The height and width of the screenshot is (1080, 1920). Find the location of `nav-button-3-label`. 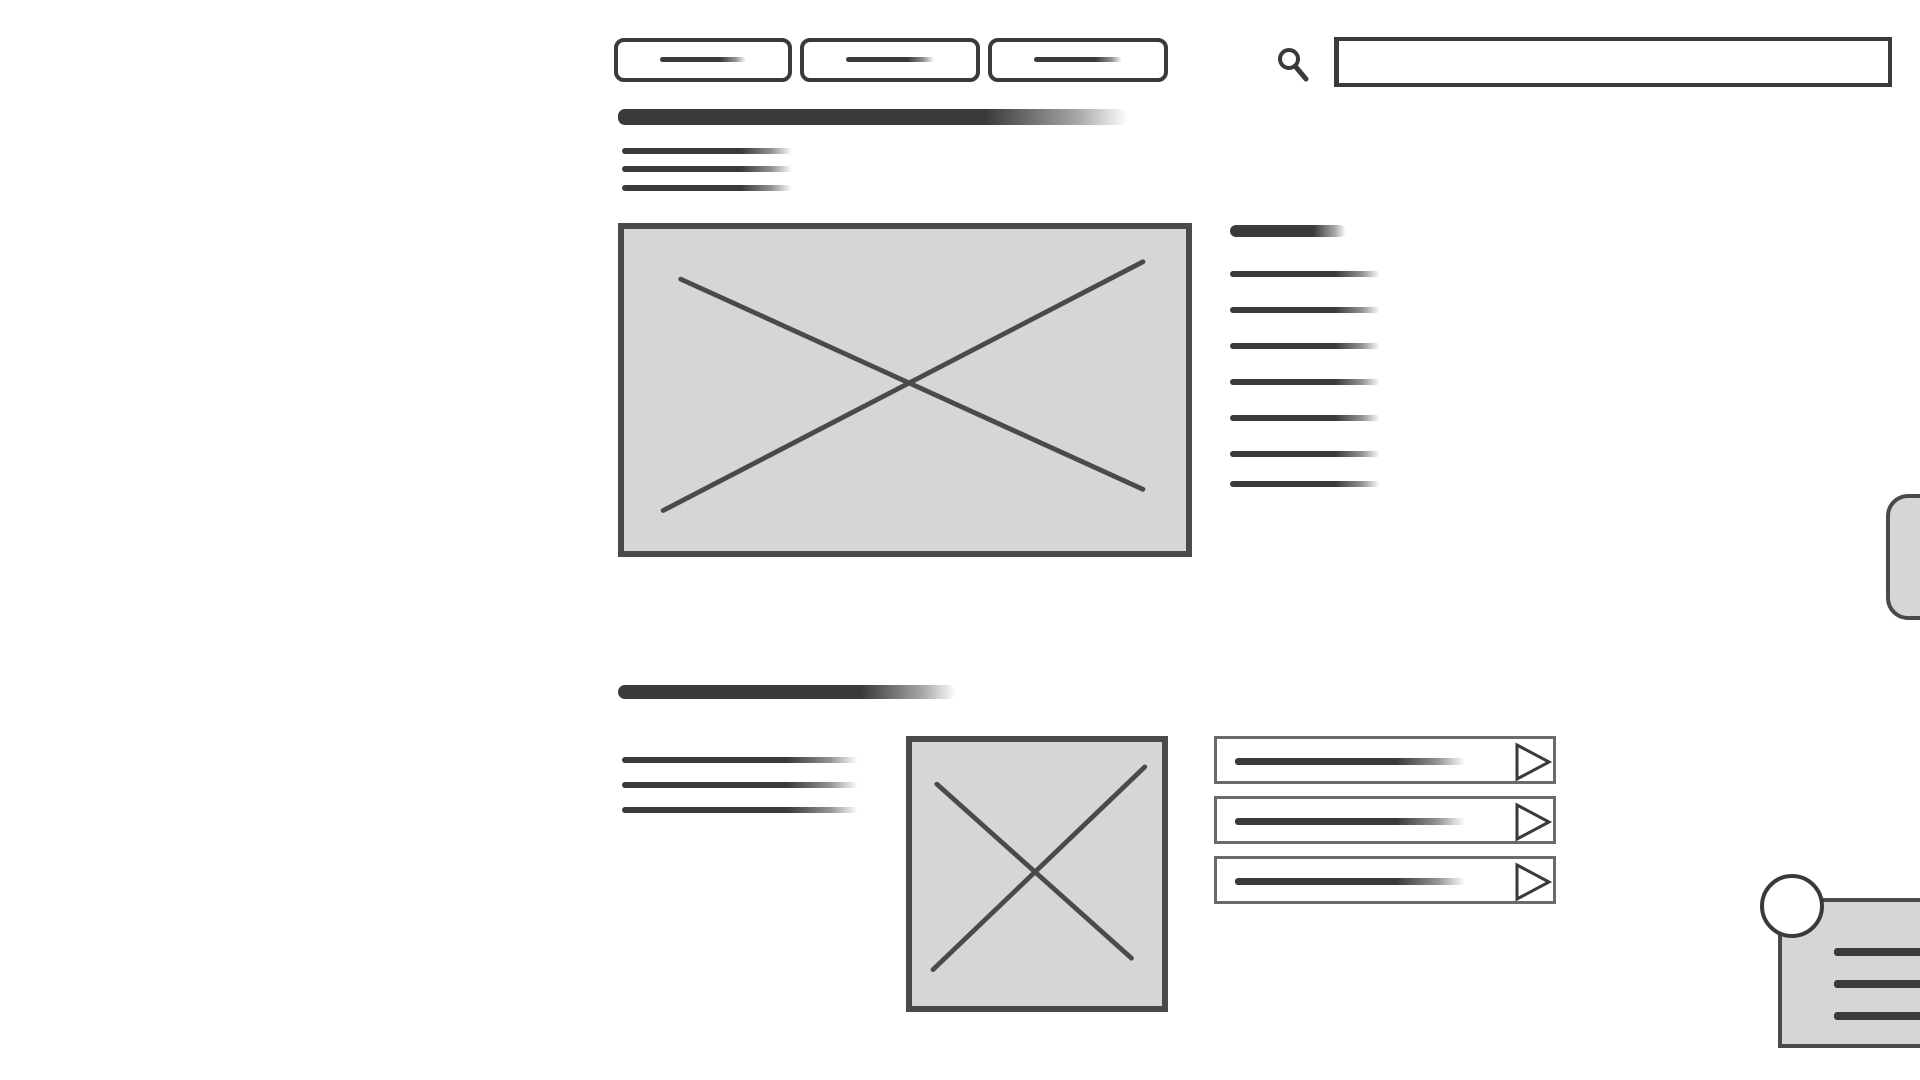

nav-button-3-label is located at coordinates (1078, 59).